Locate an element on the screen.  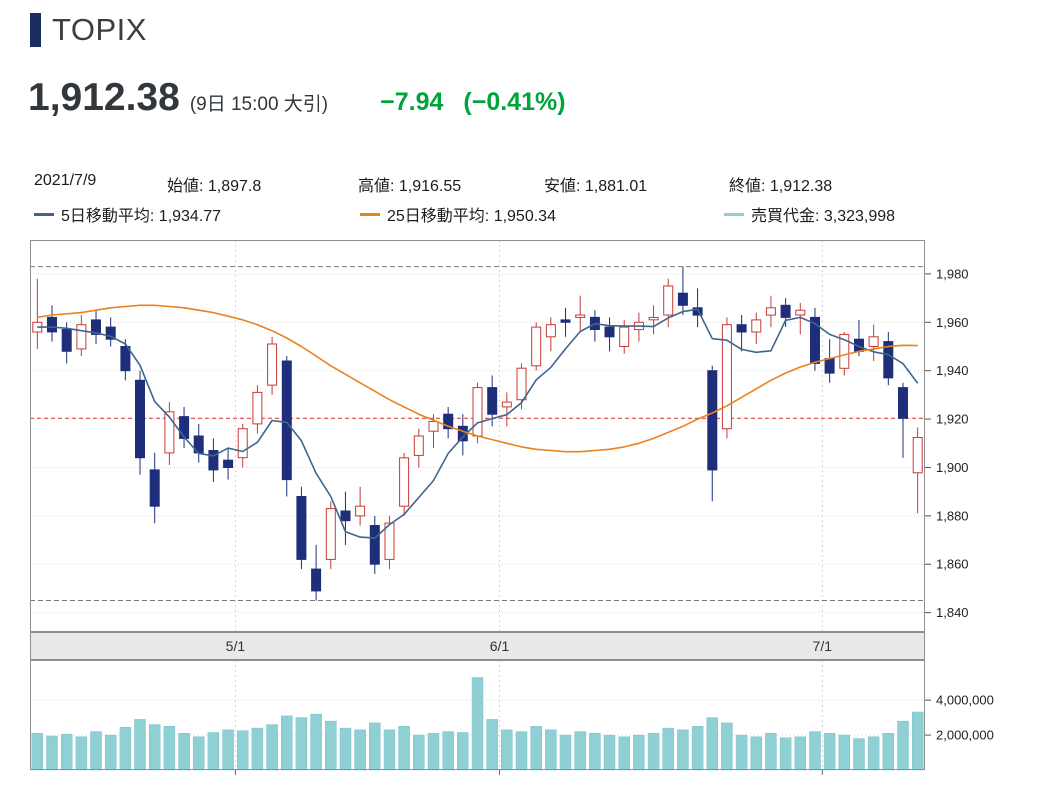
svg-text: 1,860 is located at coordinates (952, 564).